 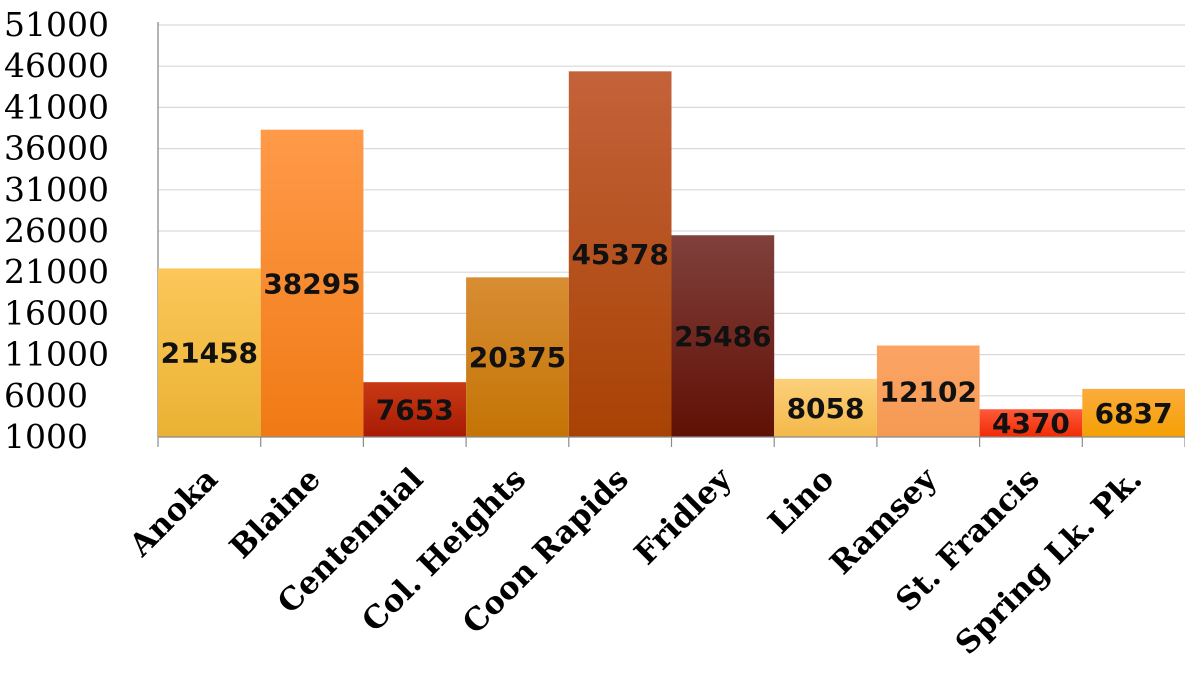 What do you see at coordinates (56, 189) in the screenshot?
I see `y-tick-label: 31000` at bounding box center [56, 189].